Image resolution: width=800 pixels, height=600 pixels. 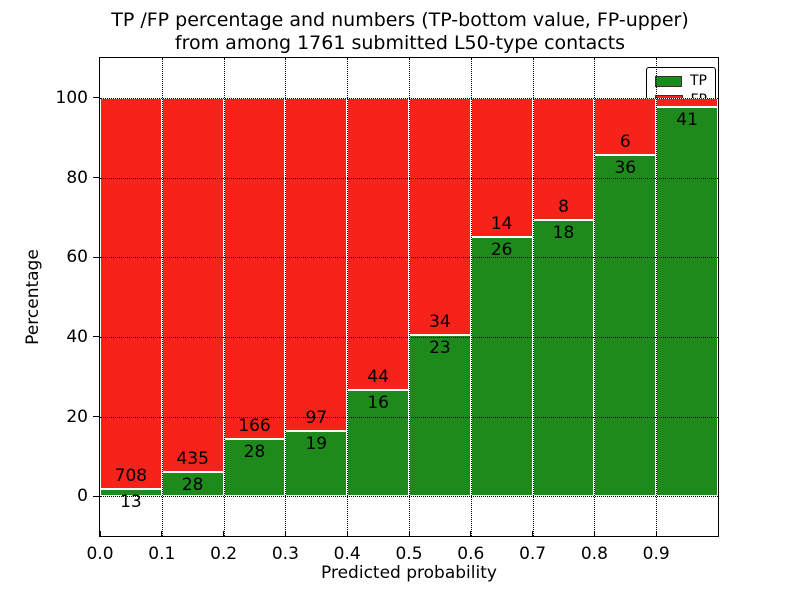 I want to click on bar-count-label-tp: 16, so click(x=378, y=402).